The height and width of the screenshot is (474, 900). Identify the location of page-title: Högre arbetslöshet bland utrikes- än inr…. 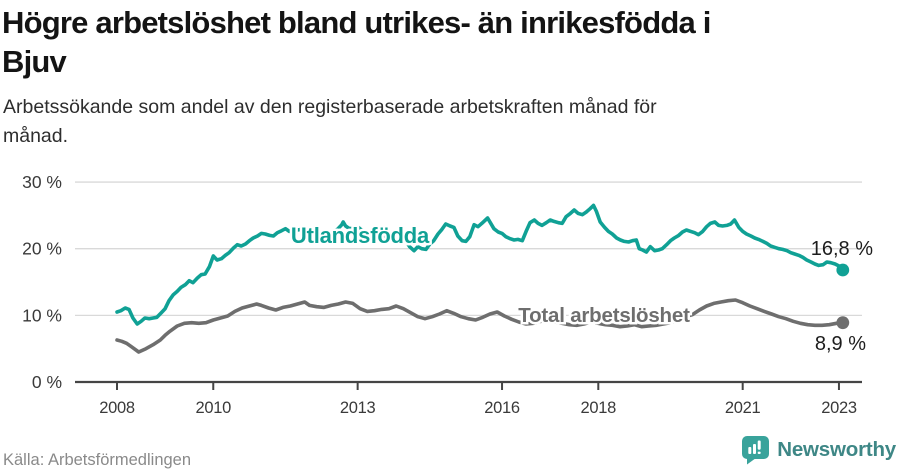
(356, 42).